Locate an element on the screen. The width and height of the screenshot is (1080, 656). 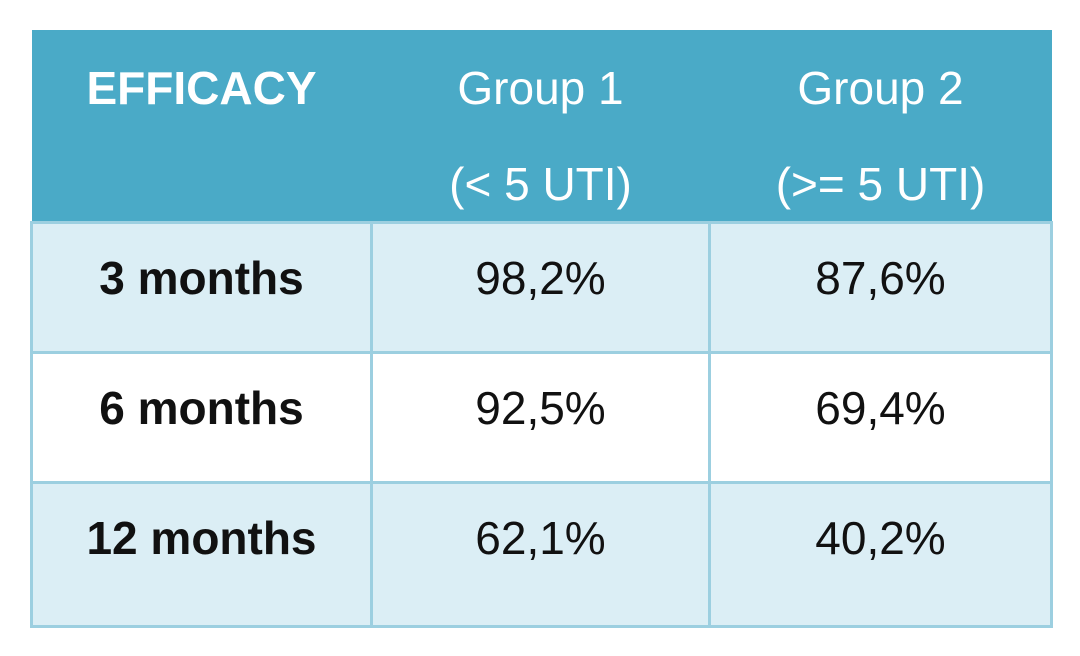
cell-group-2: 40,2% is located at coordinates (880, 554).